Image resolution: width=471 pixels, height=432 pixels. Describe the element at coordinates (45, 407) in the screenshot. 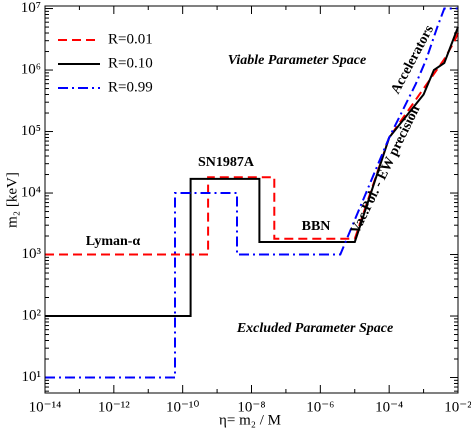

I see `x-tick-label: 10⁻¹⁴` at that location.